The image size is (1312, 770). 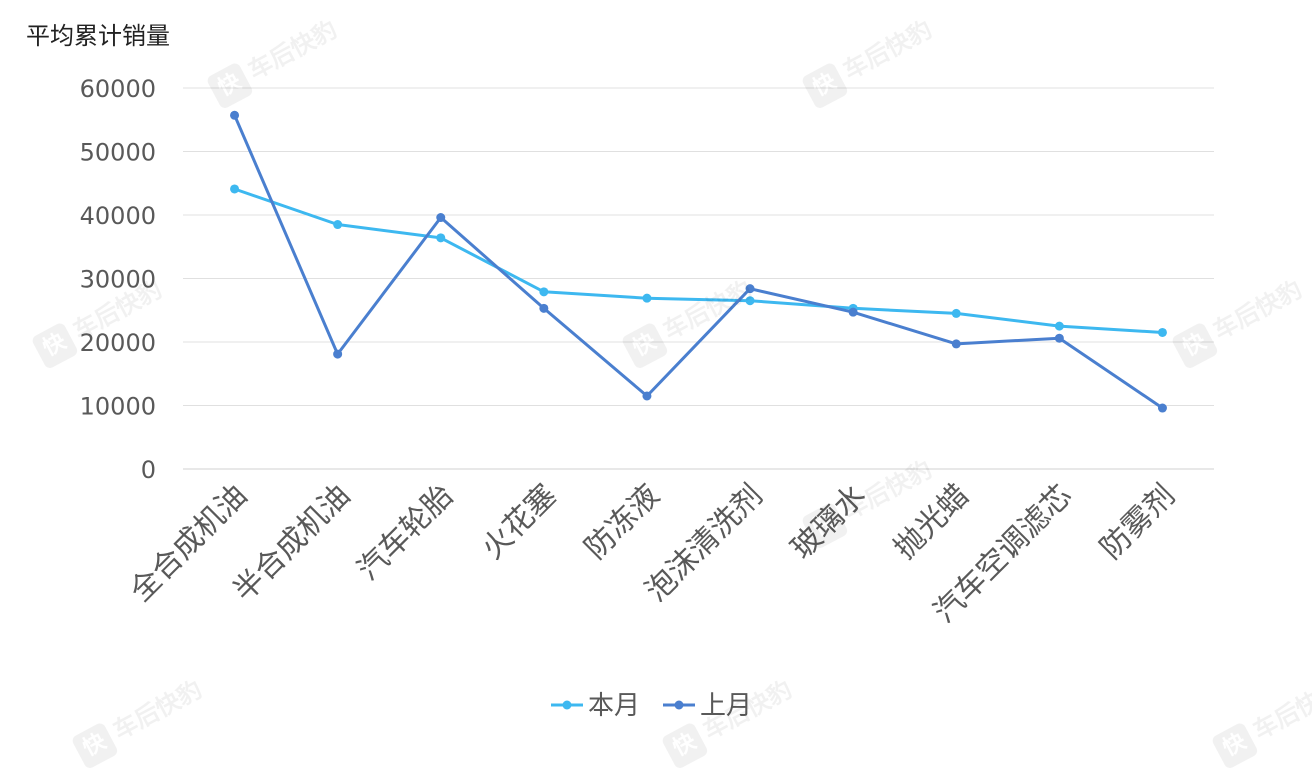 What do you see at coordinates (519, 522) in the screenshot?
I see `x-tick-label: 火花塞` at bounding box center [519, 522].